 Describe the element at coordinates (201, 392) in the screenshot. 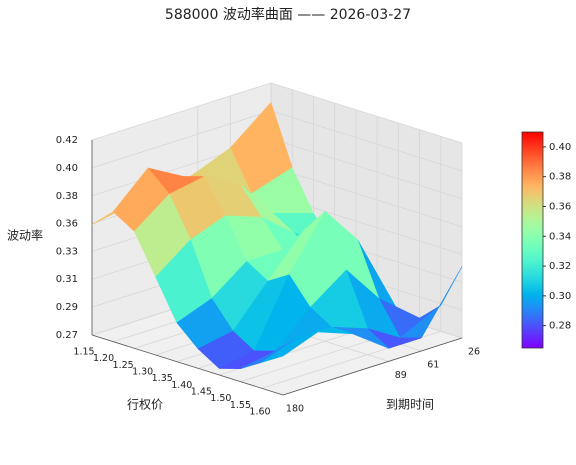

I see `x-tick-label: 1.45` at that location.